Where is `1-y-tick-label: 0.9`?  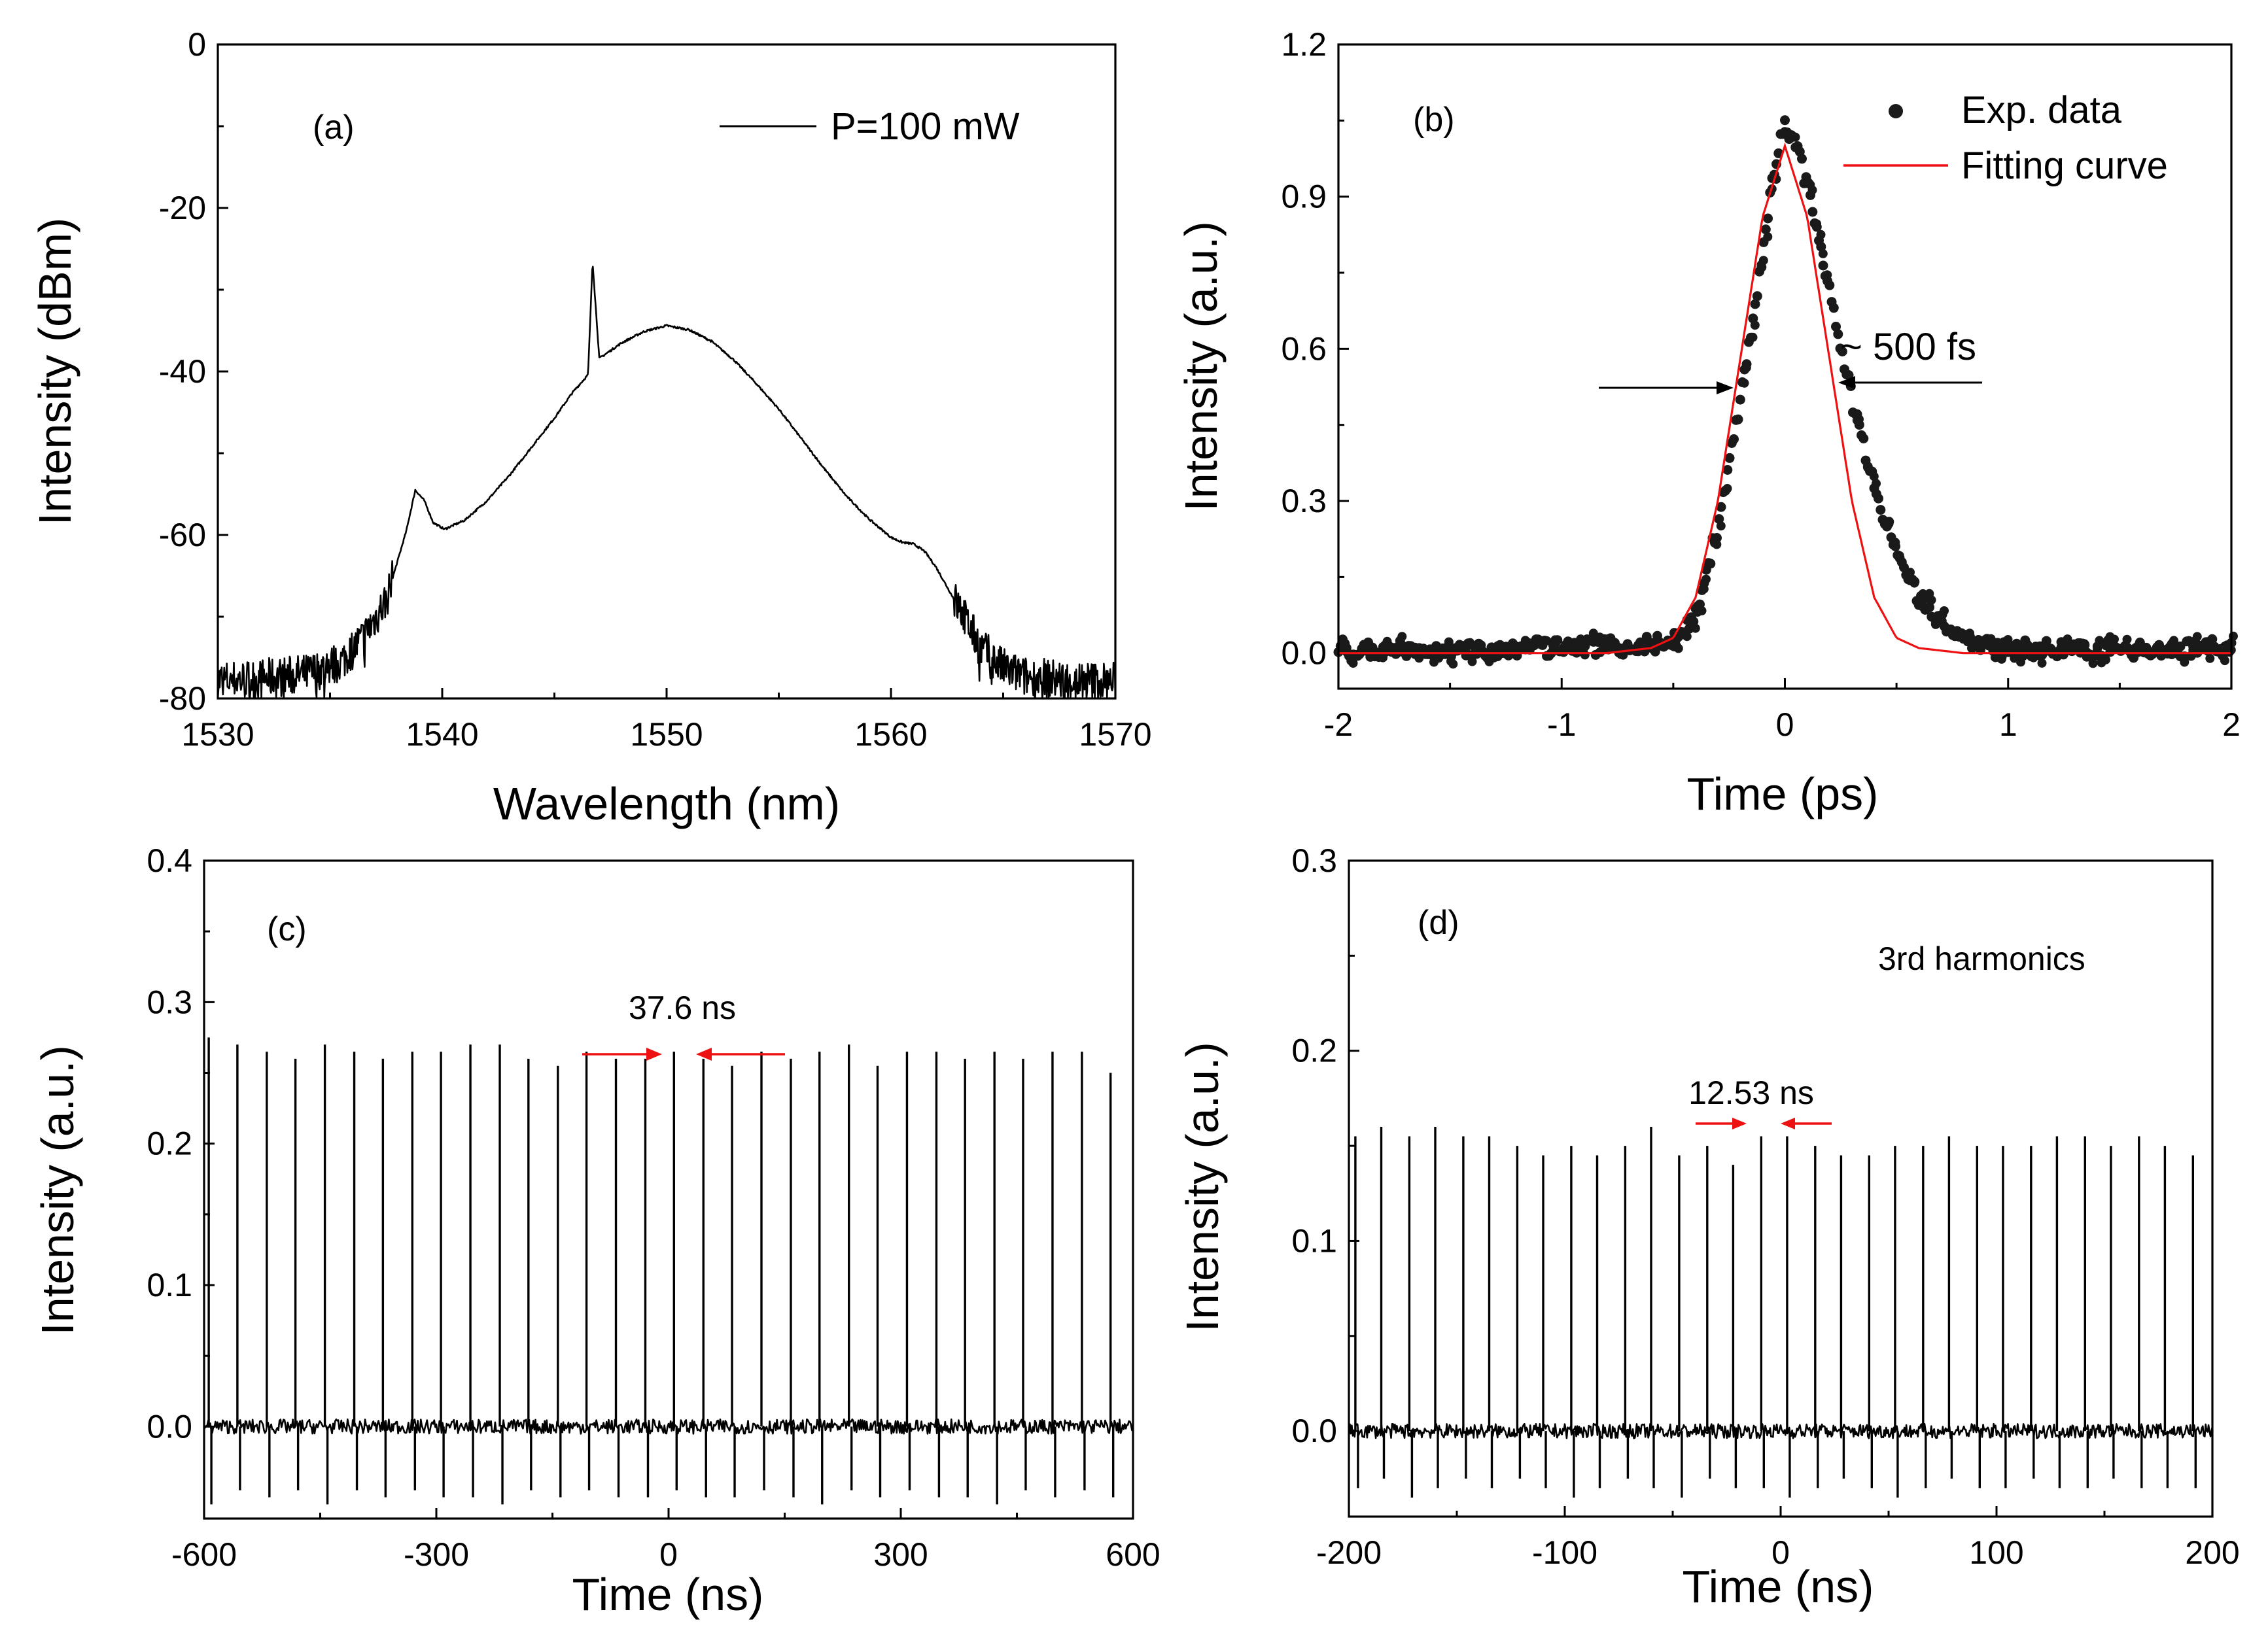 1-y-tick-label: 0.9 is located at coordinates (1304, 197).